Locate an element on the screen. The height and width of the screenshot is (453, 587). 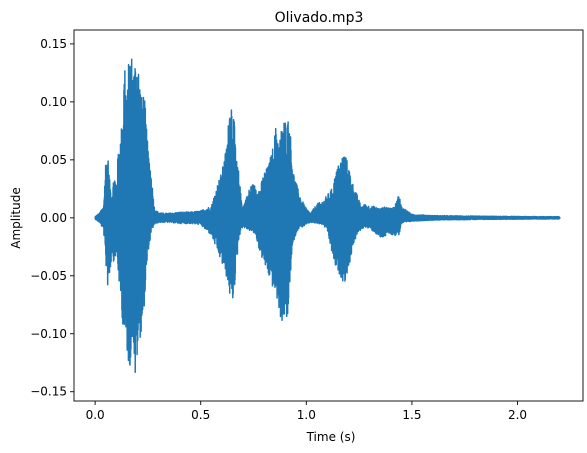
x-tick-label: 1.5 is located at coordinates (411, 415).